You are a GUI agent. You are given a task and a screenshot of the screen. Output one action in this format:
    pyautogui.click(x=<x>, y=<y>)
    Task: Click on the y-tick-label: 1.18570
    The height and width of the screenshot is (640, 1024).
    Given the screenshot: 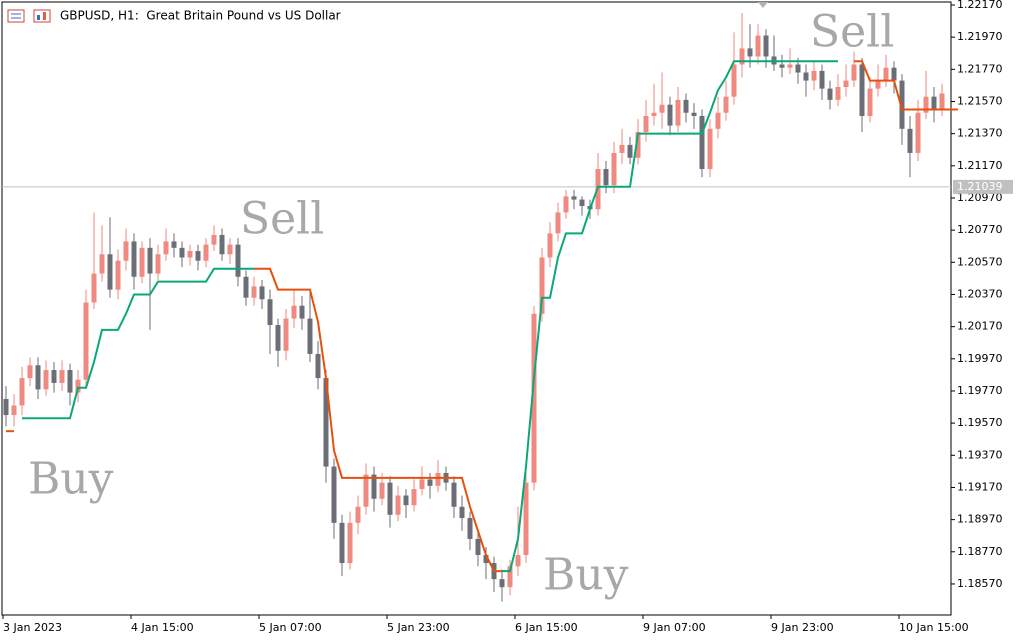 What is the action you would take?
    pyautogui.click(x=980, y=583)
    